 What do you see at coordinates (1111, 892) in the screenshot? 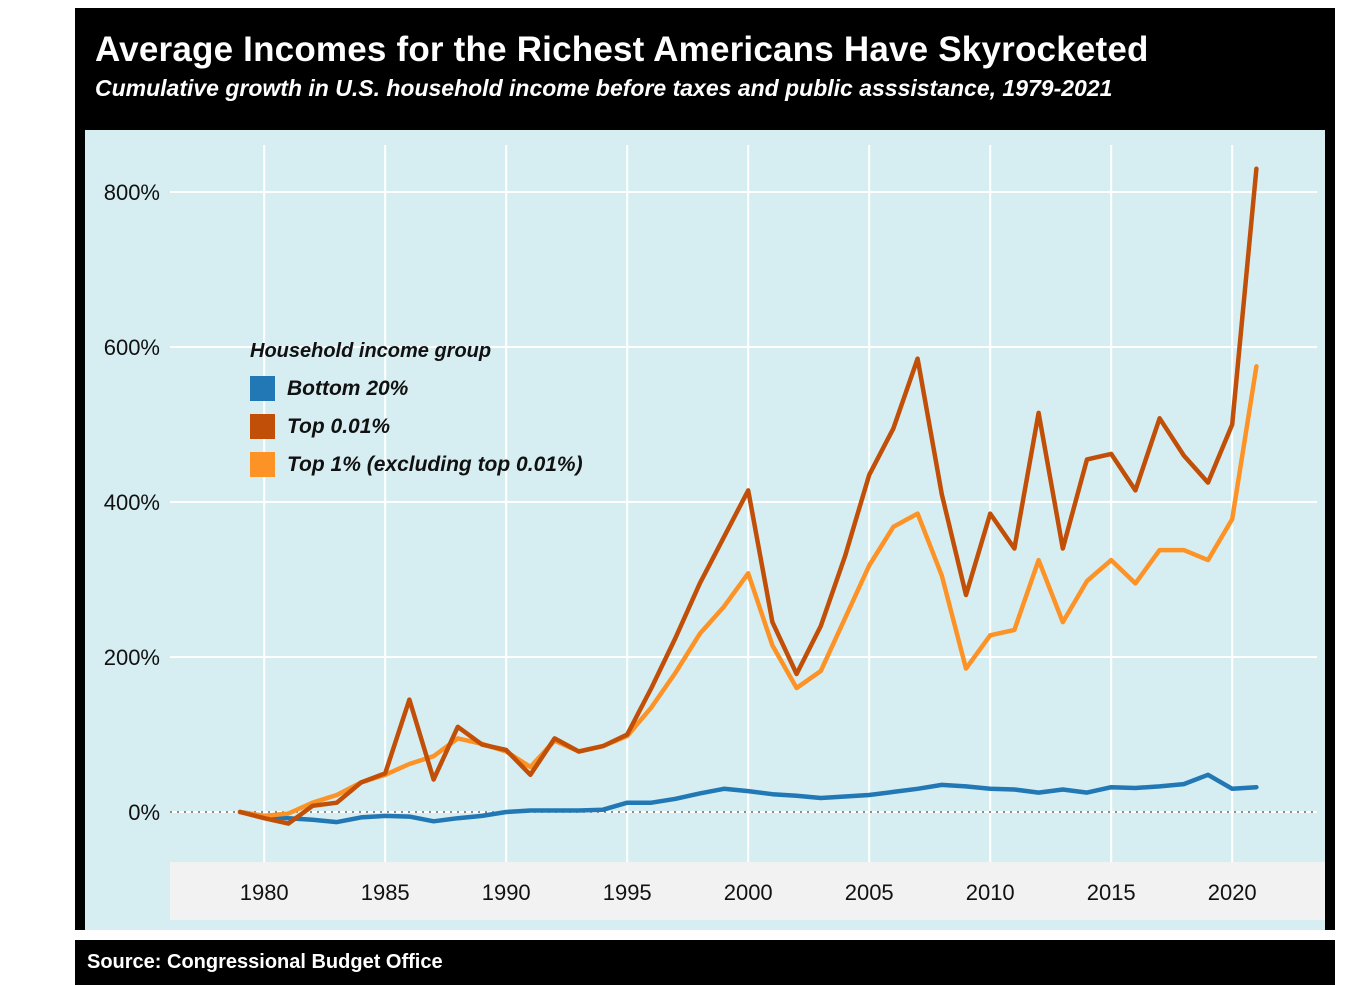
I see `x-tick-label: 2015` at bounding box center [1111, 892].